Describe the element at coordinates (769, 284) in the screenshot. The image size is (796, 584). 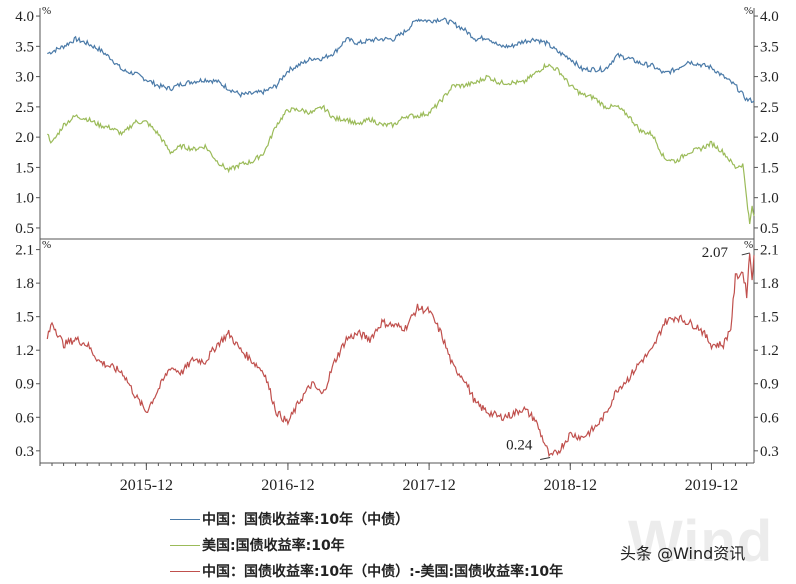
I see `y-tick-label-right: 1.8` at that location.